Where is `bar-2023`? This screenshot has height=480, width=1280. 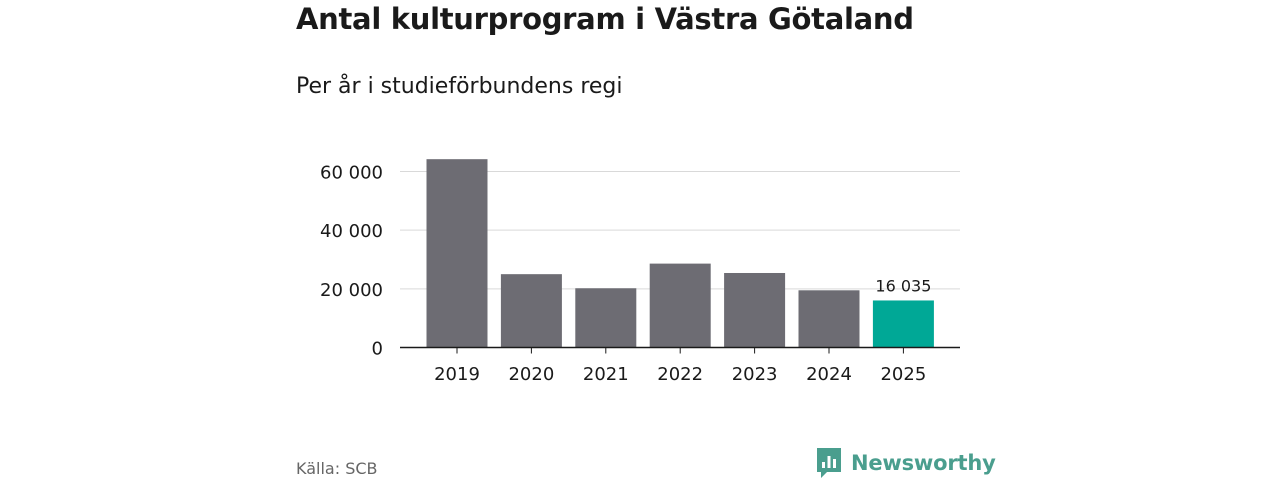
bar-2023 is located at coordinates (755, 310).